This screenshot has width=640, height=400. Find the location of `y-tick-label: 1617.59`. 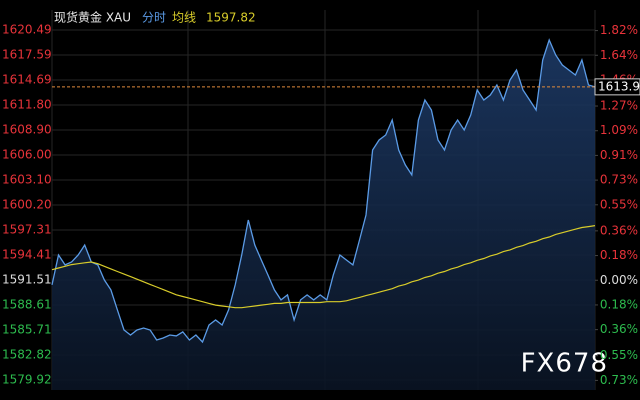

y-tick-label: 1617.59 is located at coordinates (27, 55).